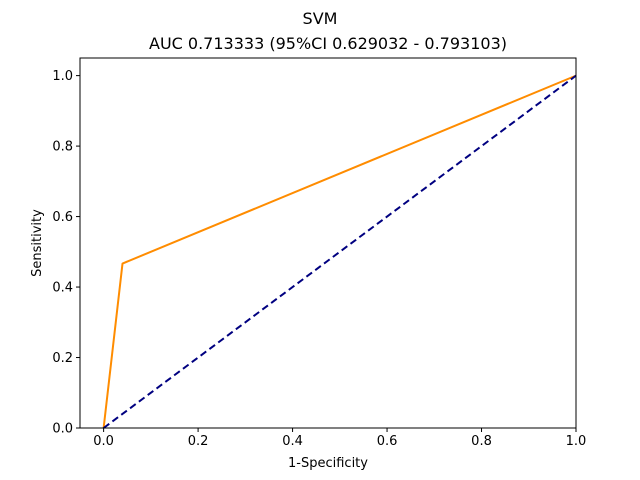 This screenshot has width=640, height=480. Describe the element at coordinates (62, 147) in the screenshot. I see `y-tick-label: 0.8` at that location.